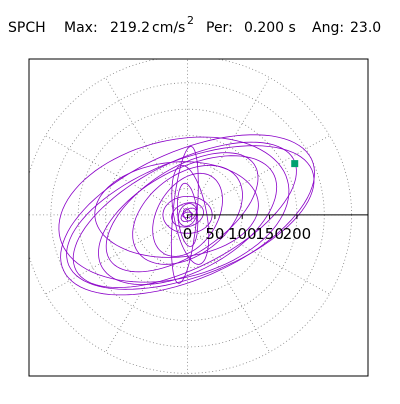 Image resolution: width=400 pixels, height=404 pixels. Describe the element at coordinates (219, 28) in the screenshot. I see `period-label: Per:` at that location.